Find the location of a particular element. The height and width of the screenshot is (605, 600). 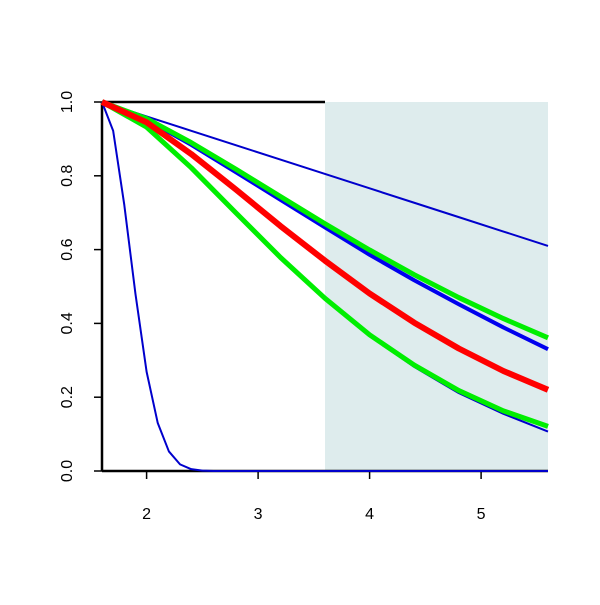

x-tick-label: 2 is located at coordinates (146, 514).